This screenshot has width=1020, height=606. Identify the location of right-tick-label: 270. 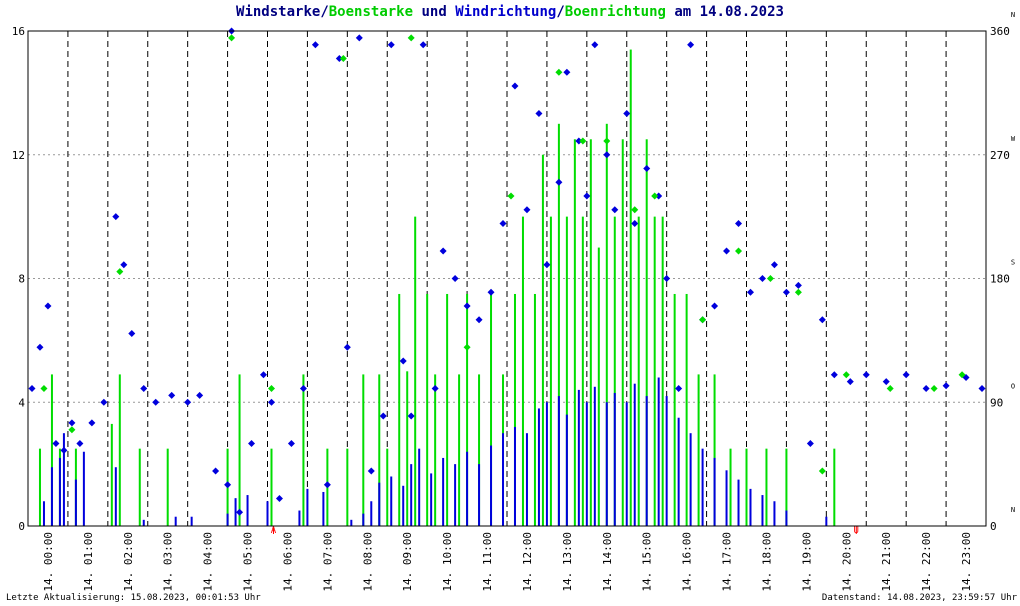
(1000, 155).